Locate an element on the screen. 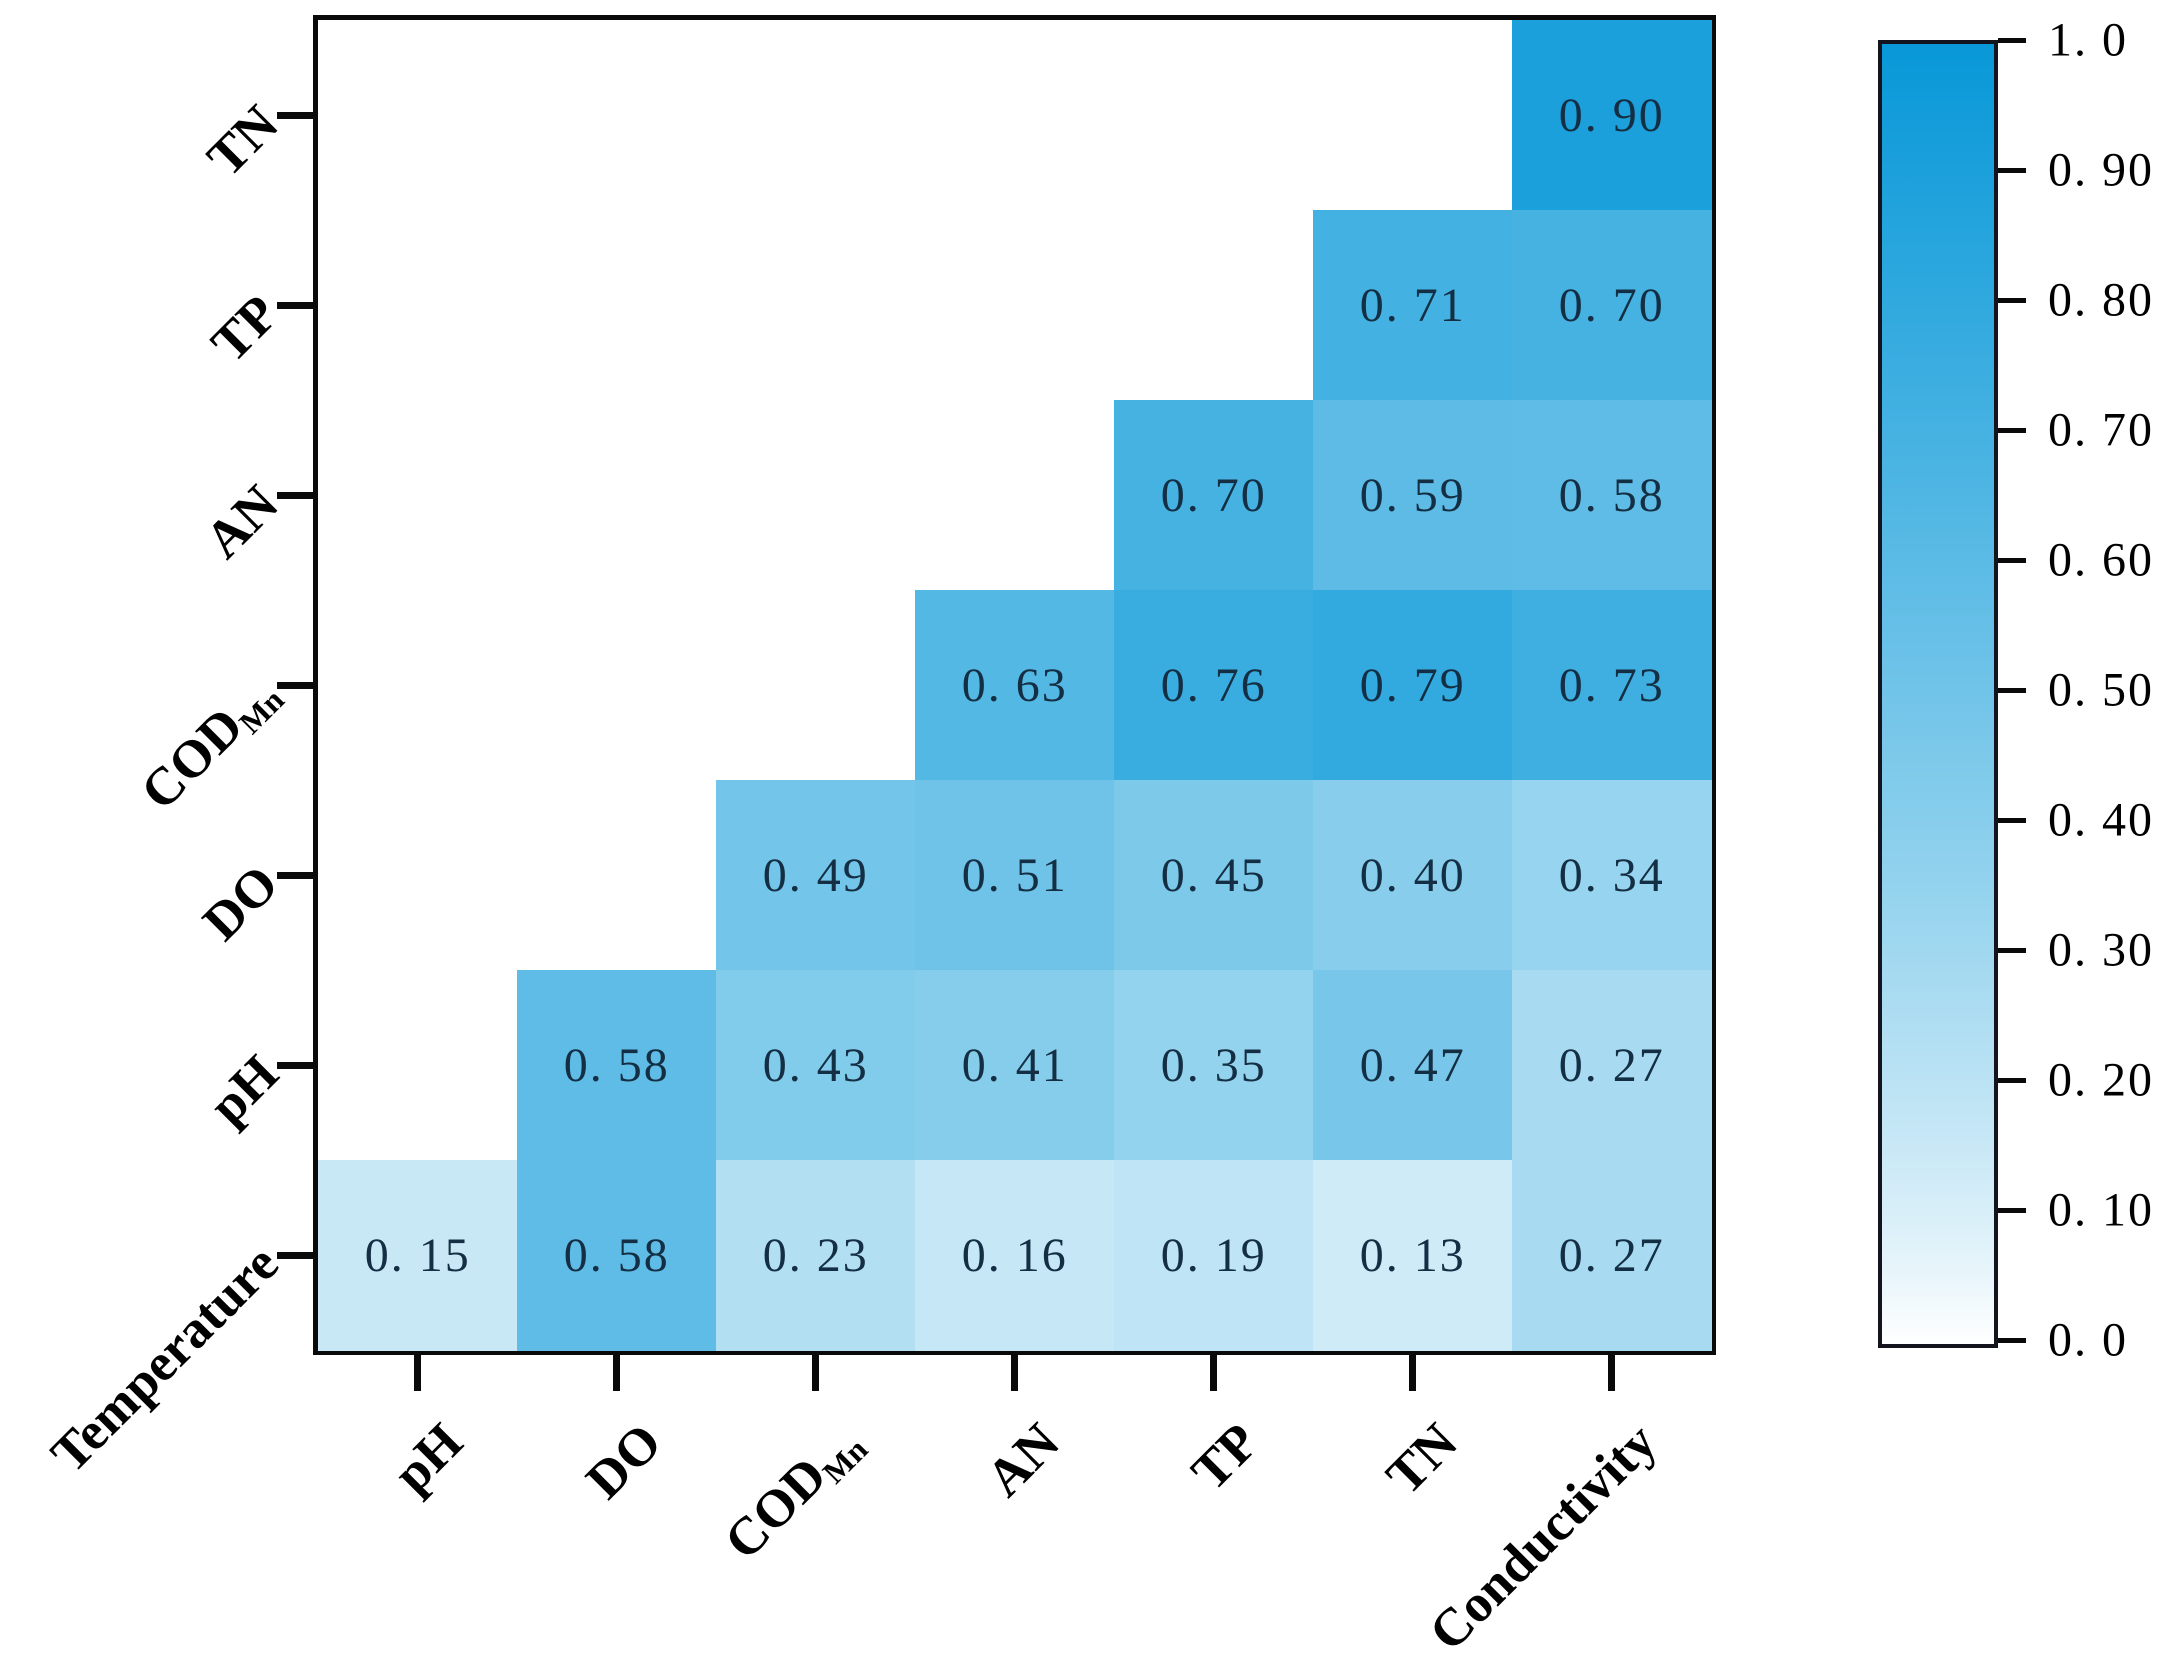  heatmap-cell: 0. 16 is located at coordinates (1015, 1255).